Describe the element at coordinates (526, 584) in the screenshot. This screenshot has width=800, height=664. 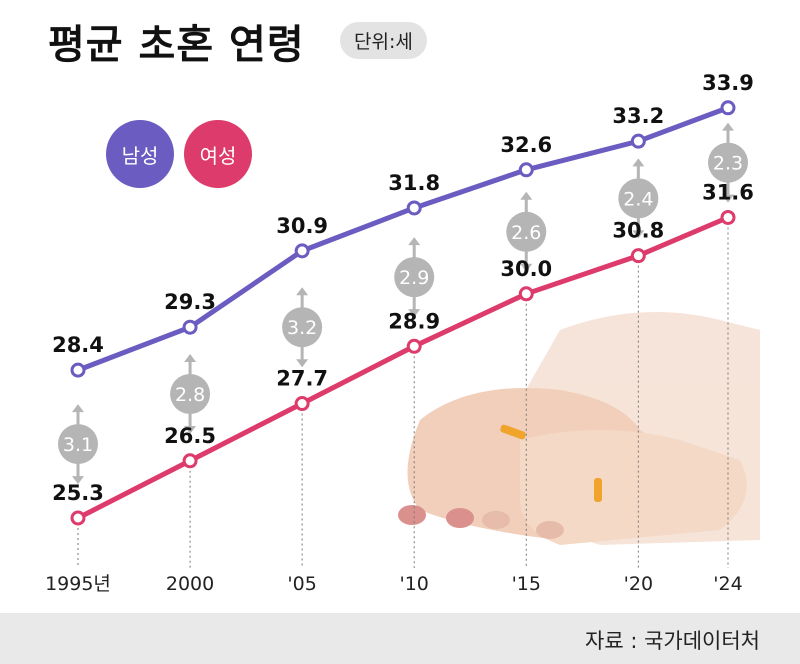
I see `x-tick-label: '15` at that location.